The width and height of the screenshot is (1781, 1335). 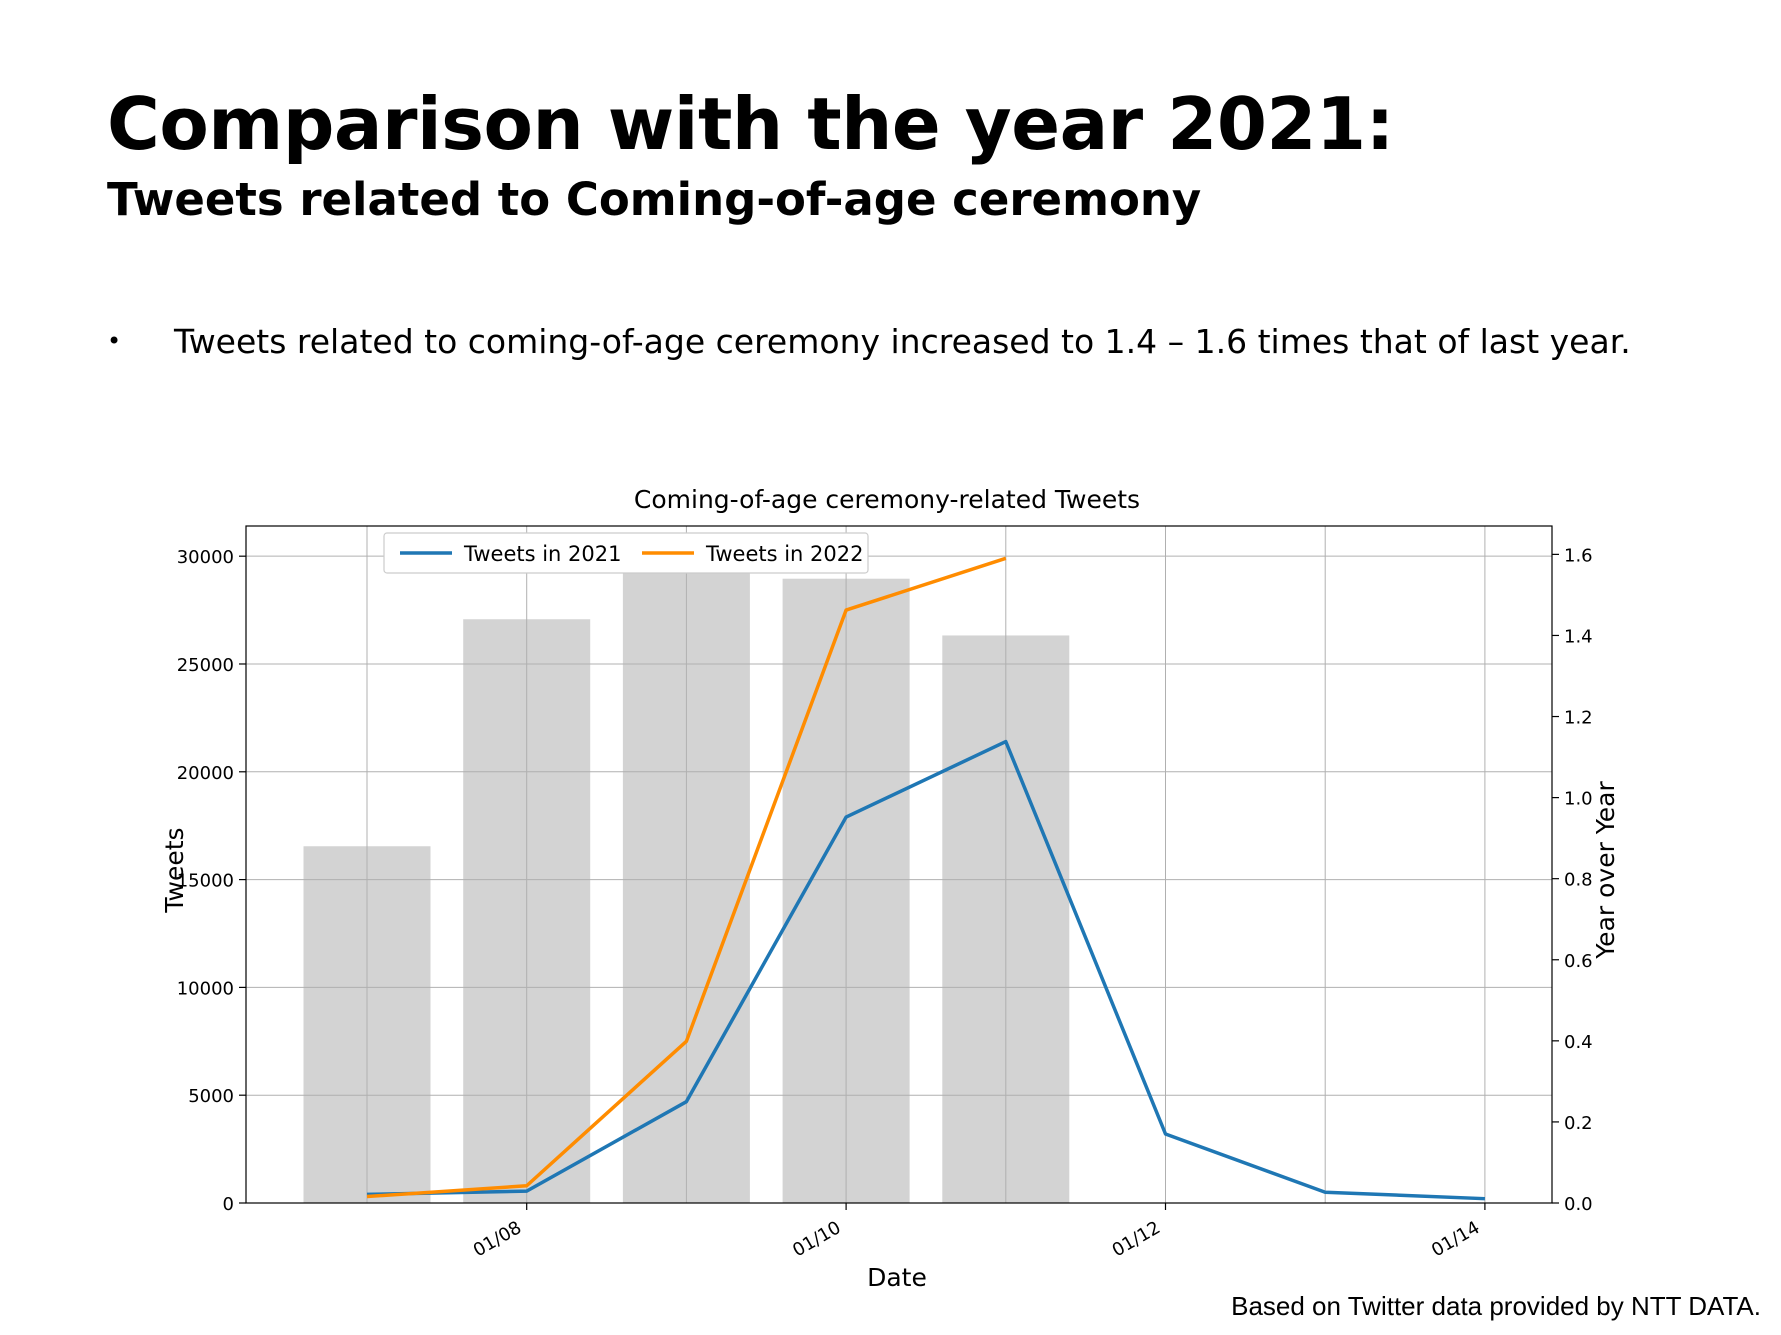 What do you see at coordinates (211, 1096) in the screenshot?
I see `y-tick-label: 5000` at bounding box center [211, 1096].